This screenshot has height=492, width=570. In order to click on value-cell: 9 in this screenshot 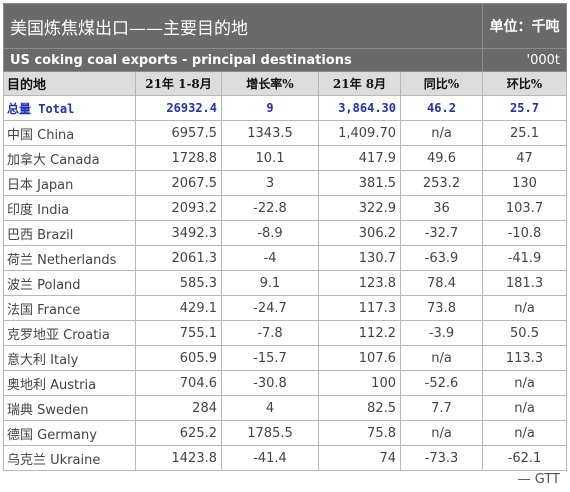, I will do `click(270, 108)`.